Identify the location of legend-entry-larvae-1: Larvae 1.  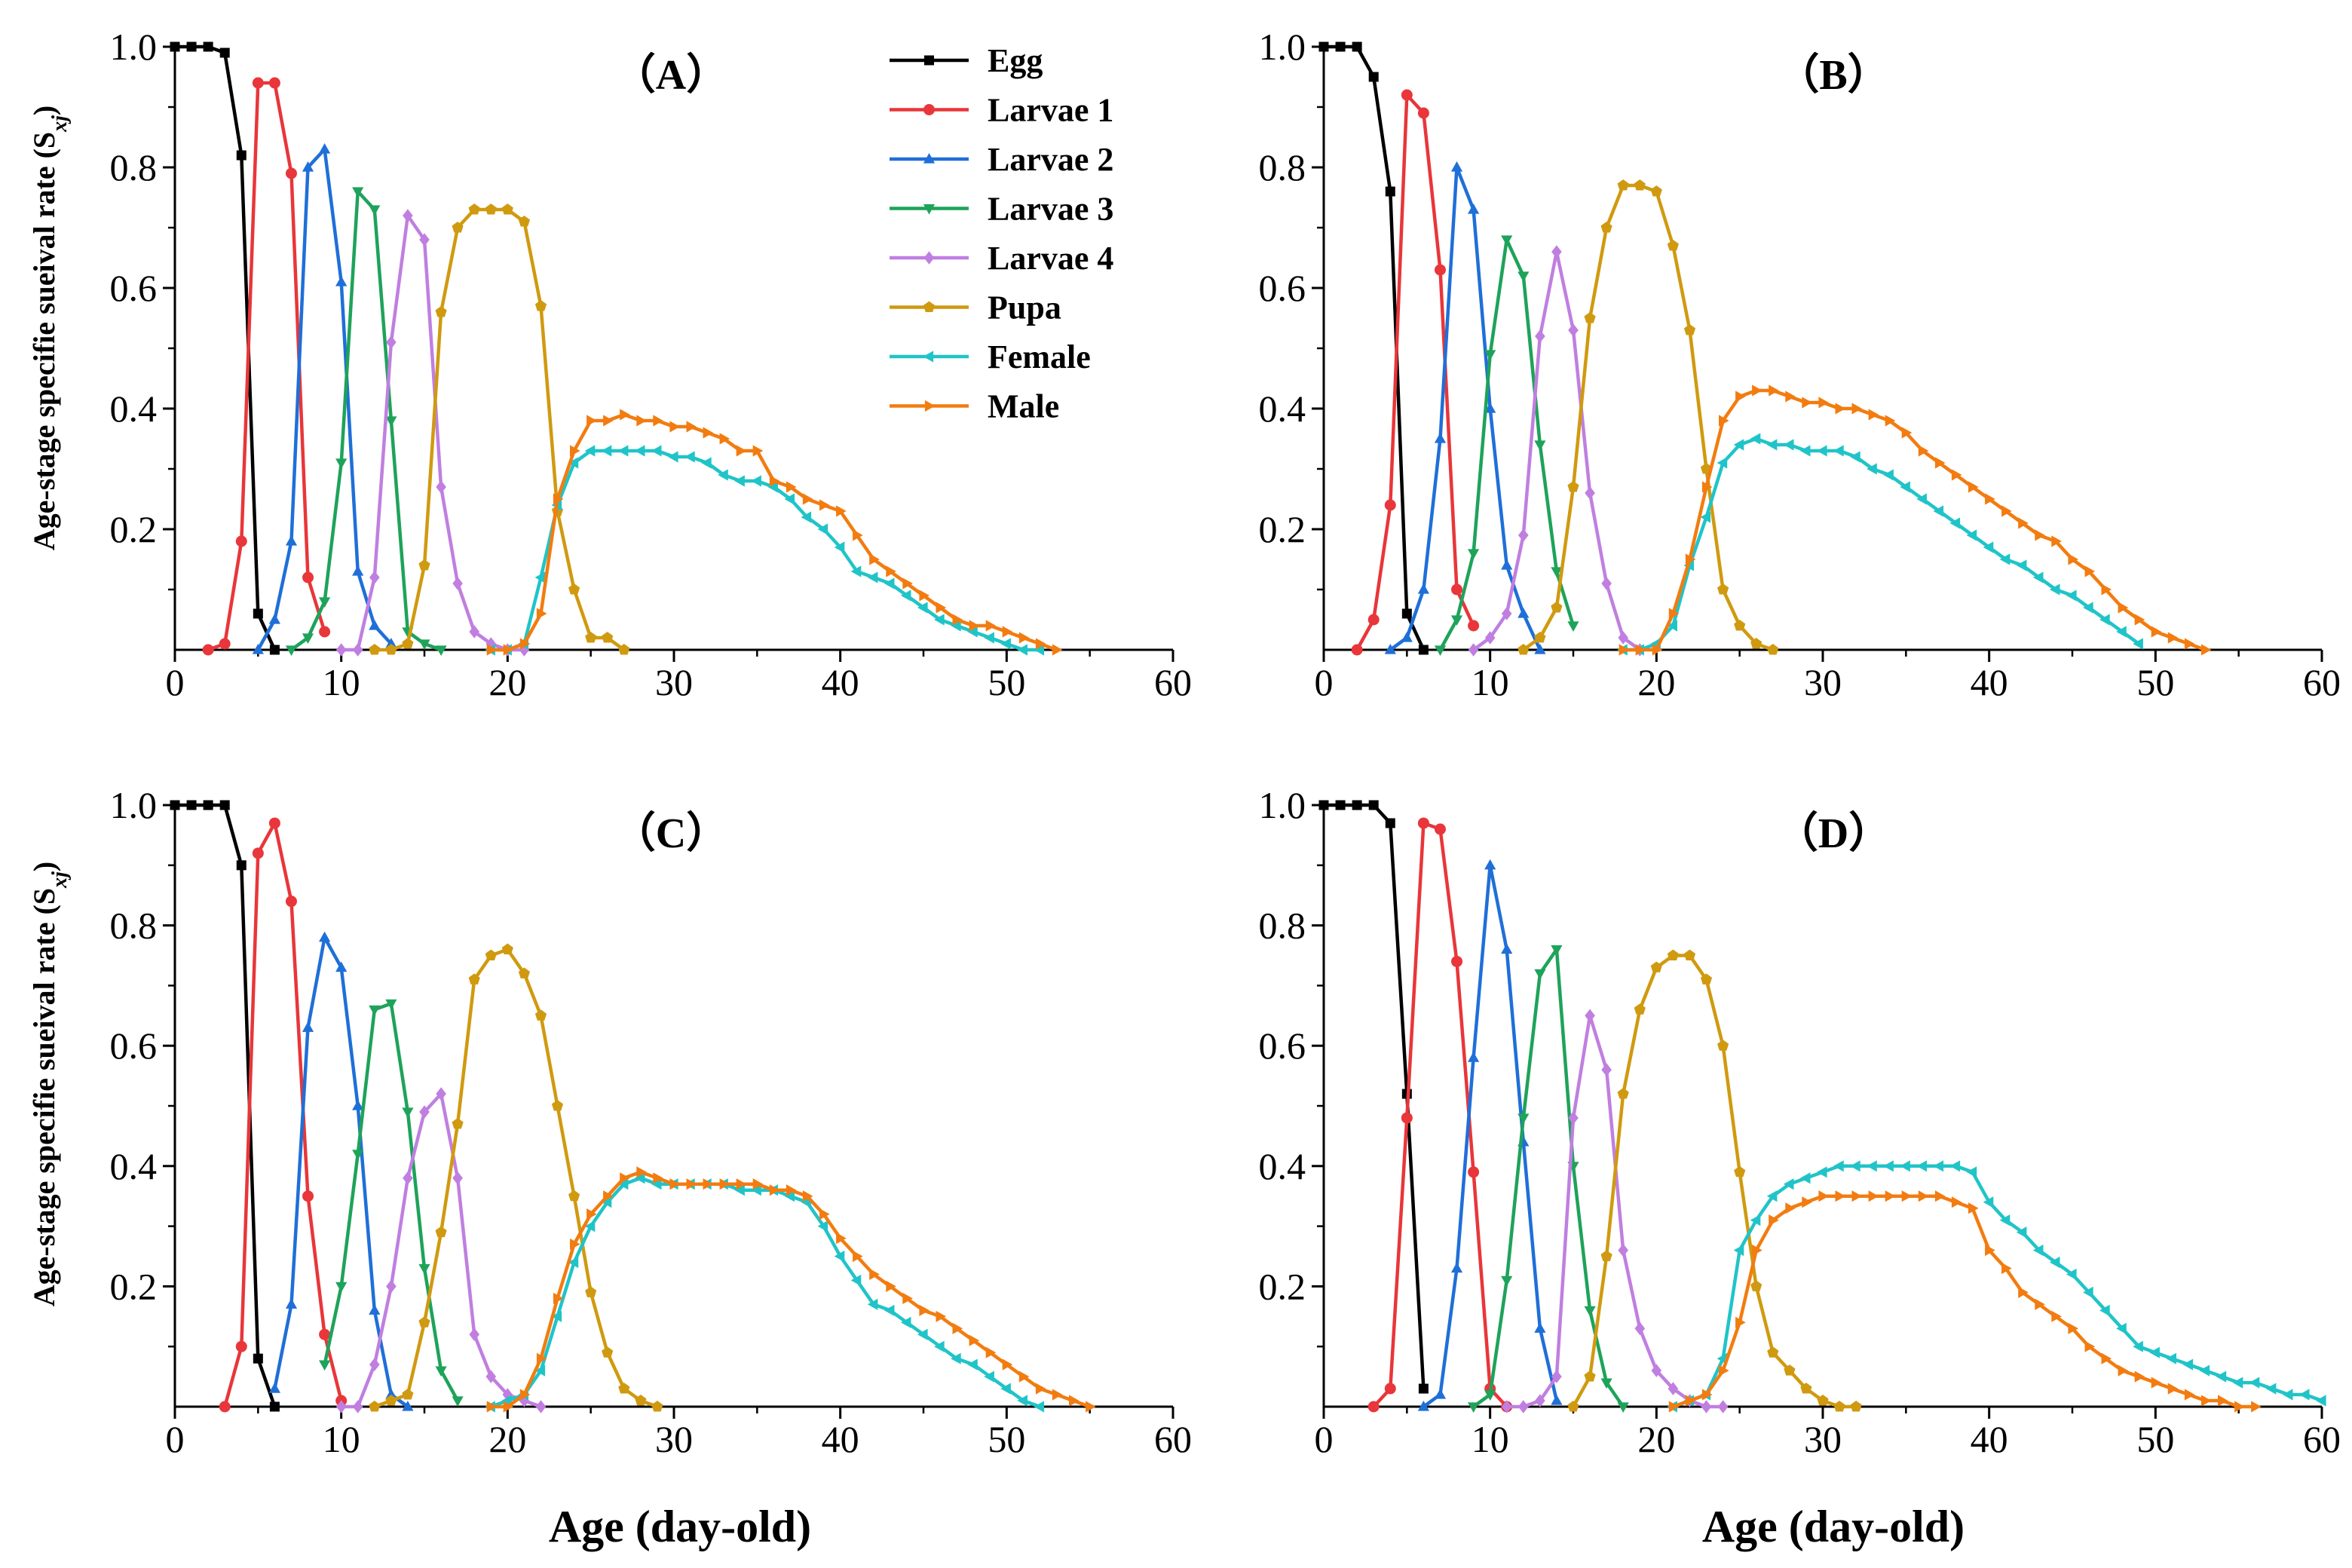
(1001, 110).